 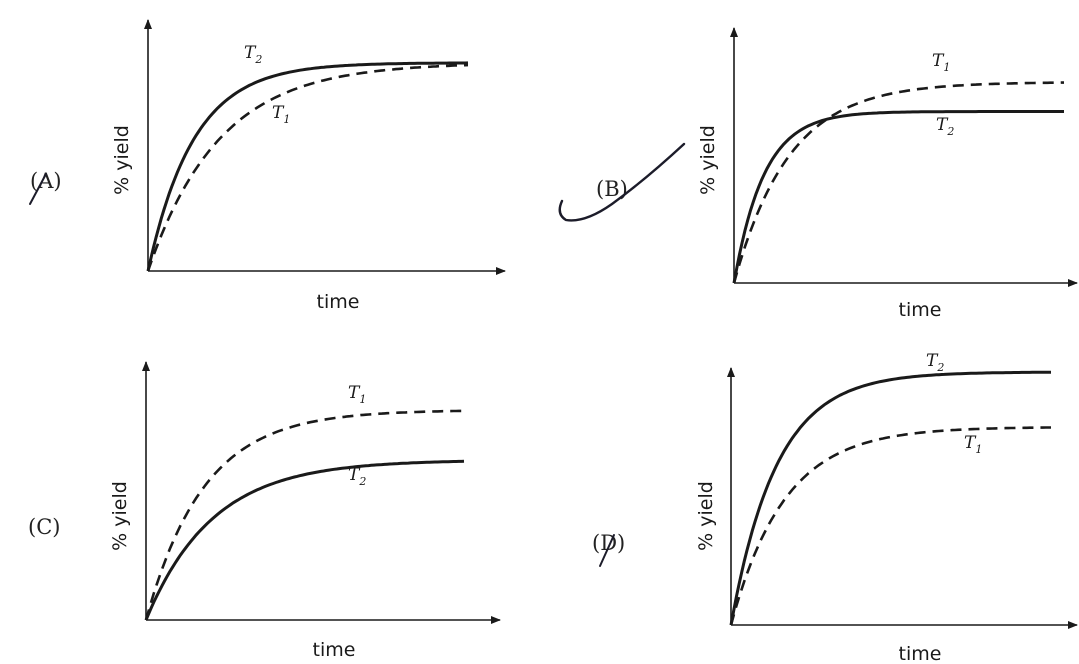 What do you see at coordinates (607, 550) in the screenshot?
I see `pen-strike-d` at bounding box center [607, 550].